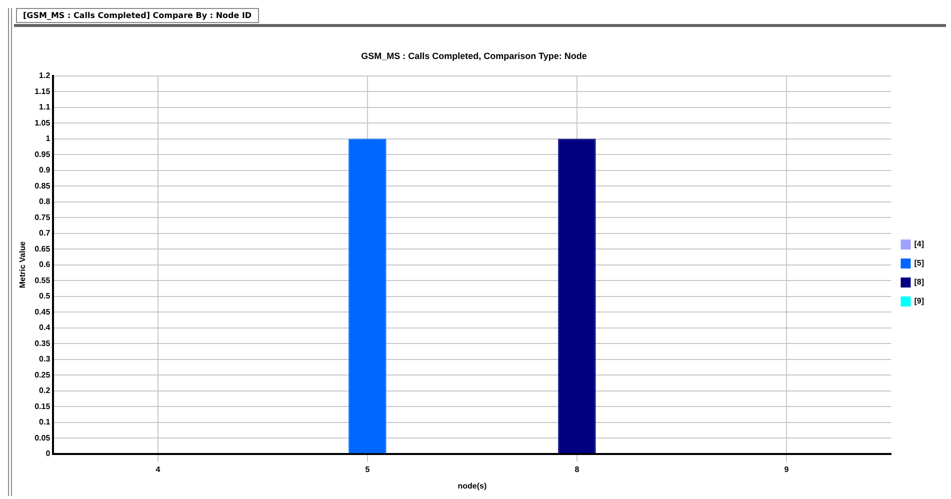 The height and width of the screenshot is (499, 951). What do you see at coordinates (42, 280) in the screenshot?
I see `y-tick-label: 0.55` at bounding box center [42, 280].